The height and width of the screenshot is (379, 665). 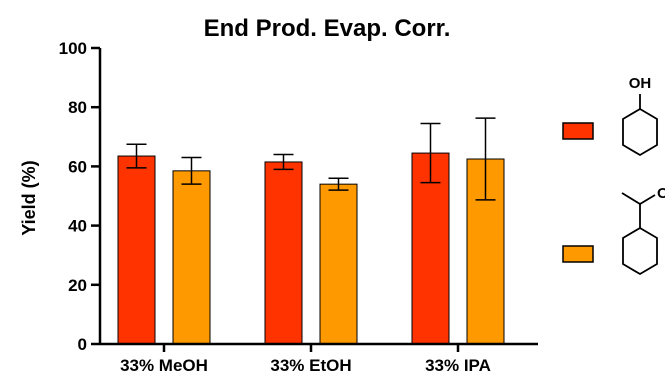 I want to click on x-axis-labels: 33% MeOH 33% EtOH 33% IPA, so click(x=305, y=359).